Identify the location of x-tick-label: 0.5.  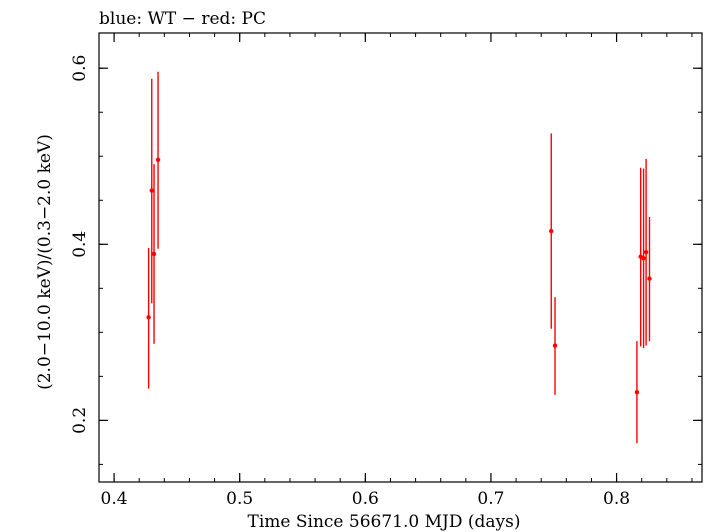
(239, 499).